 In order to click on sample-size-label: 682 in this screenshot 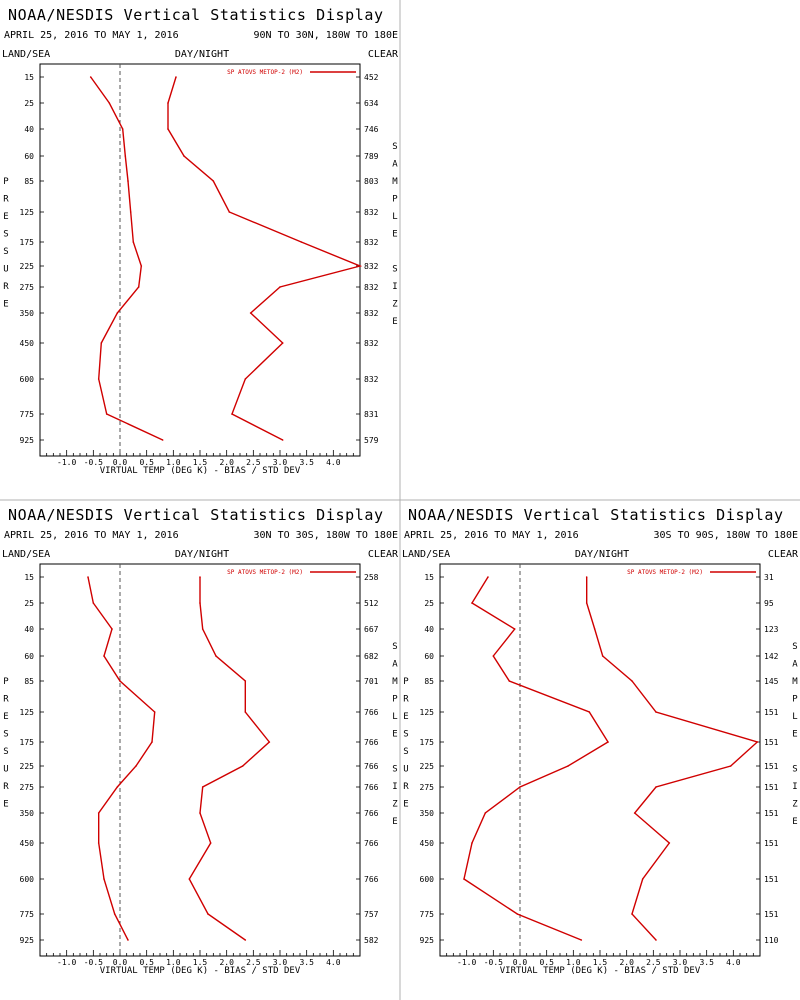, I will do `click(371, 656)`.